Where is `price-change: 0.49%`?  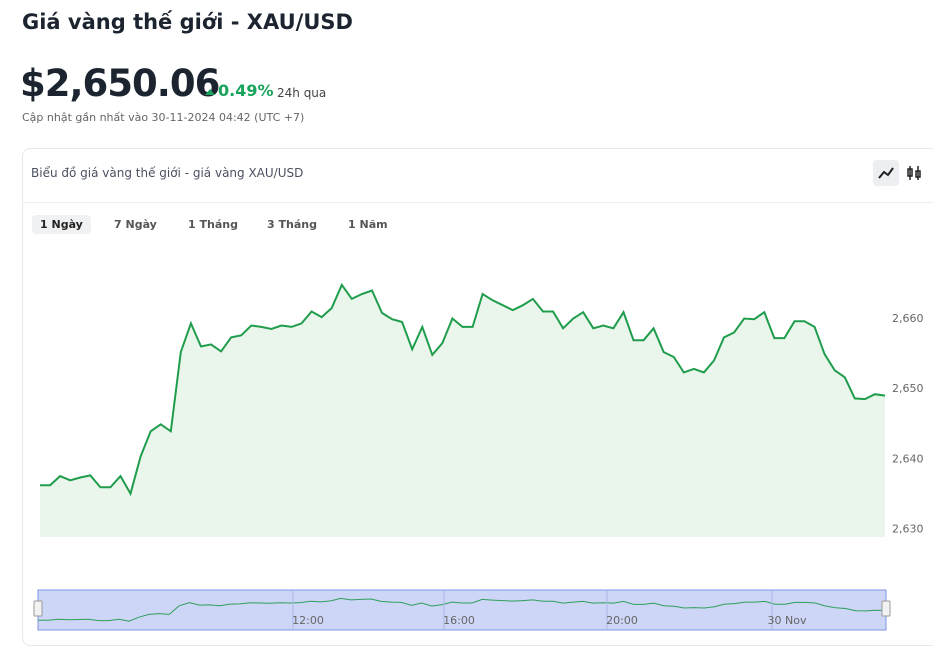 price-change: 0.49% is located at coordinates (246, 90).